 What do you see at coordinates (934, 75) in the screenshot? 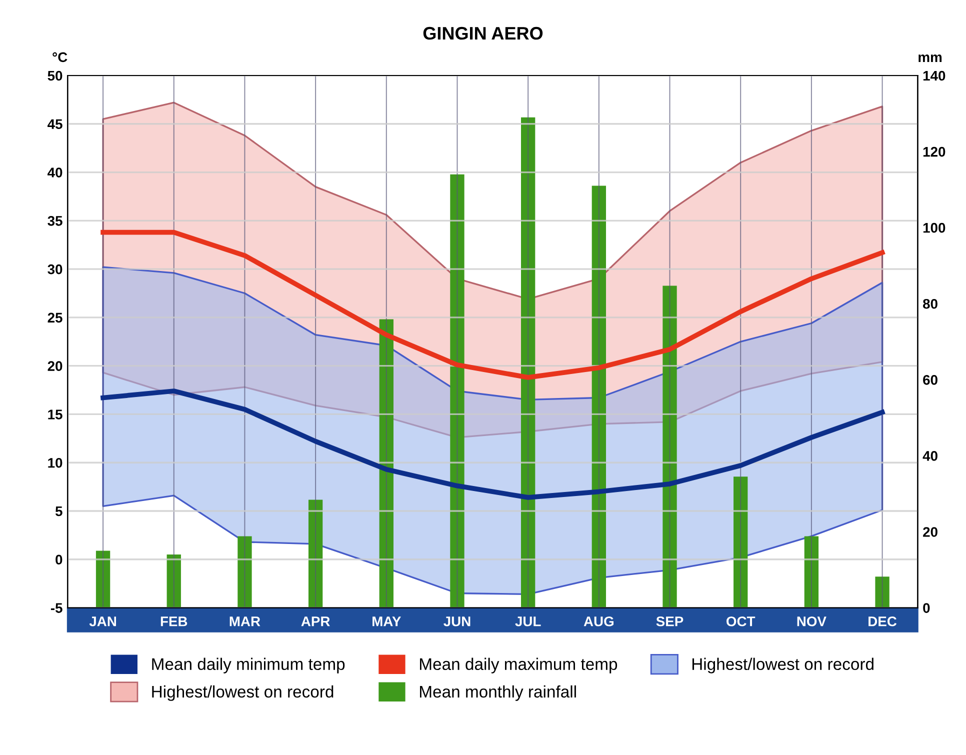
I see `y2-tick-label: 140` at bounding box center [934, 75].